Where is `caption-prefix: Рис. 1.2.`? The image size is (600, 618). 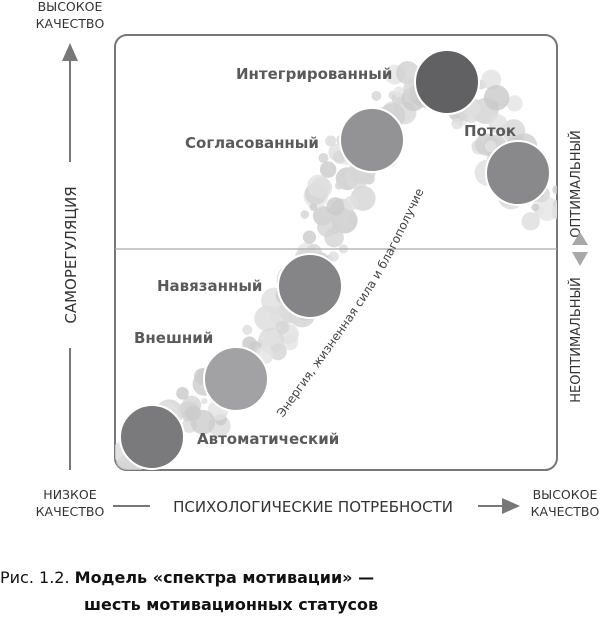
caption-prefix: Рис. 1.2. is located at coordinates (35, 577).